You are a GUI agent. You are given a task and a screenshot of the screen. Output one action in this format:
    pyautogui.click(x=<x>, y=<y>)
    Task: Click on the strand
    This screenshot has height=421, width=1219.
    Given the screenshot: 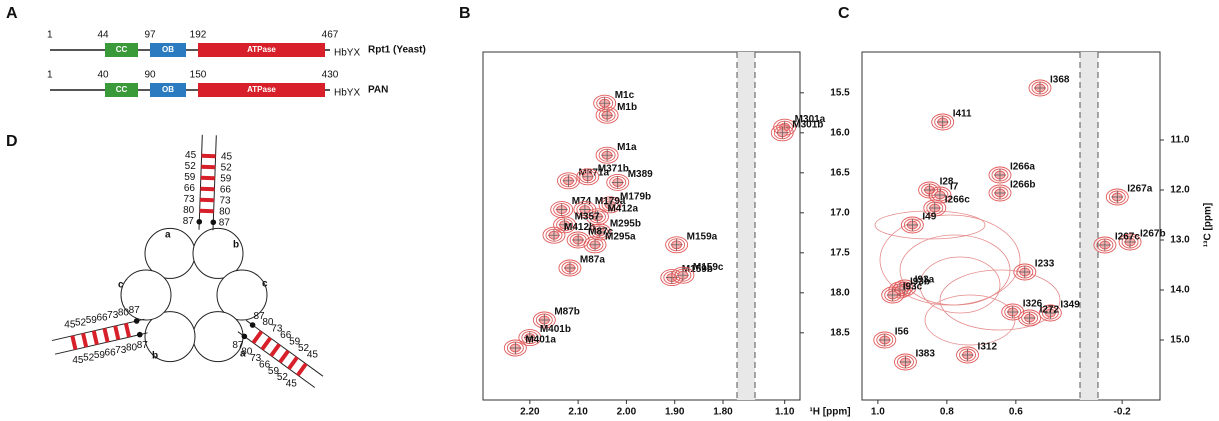 What is the action you would take?
    pyautogui.click(x=200, y=182)
    